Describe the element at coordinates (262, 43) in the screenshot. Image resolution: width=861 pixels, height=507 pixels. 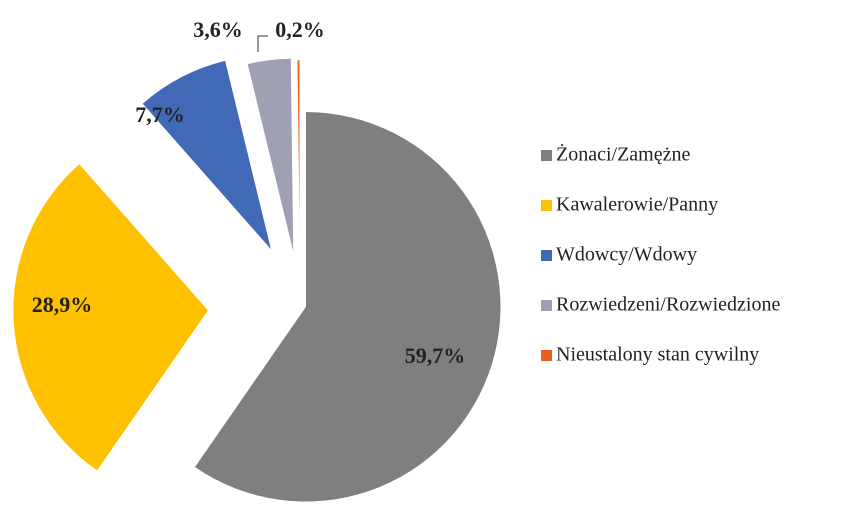
I see `leader-line` at that location.